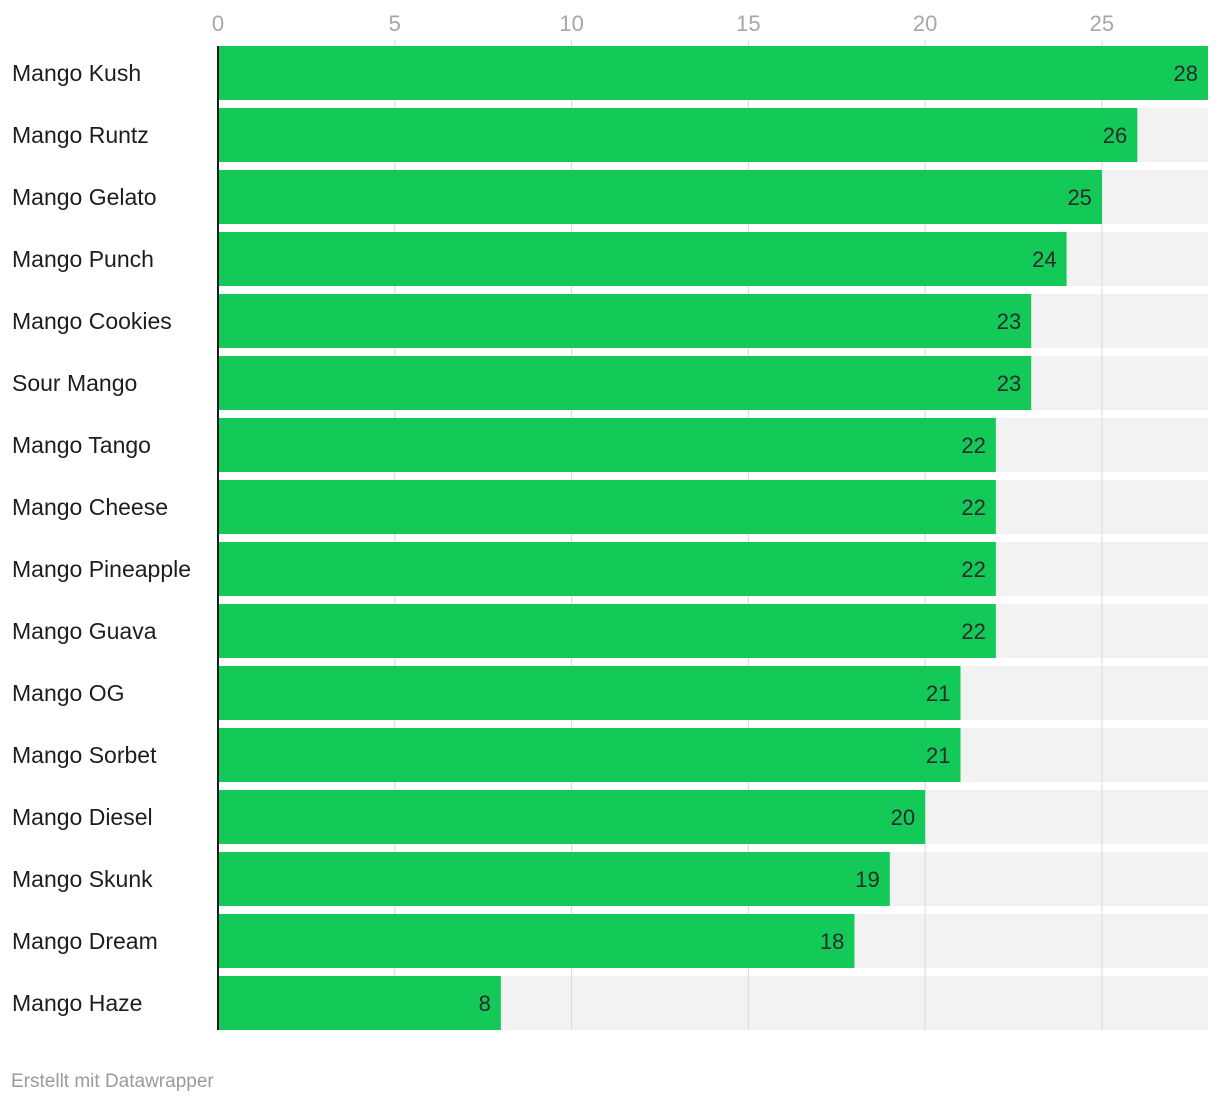 This screenshot has width=1220, height=1106. What do you see at coordinates (80, 135) in the screenshot?
I see `category-label: Mango Runtz` at bounding box center [80, 135].